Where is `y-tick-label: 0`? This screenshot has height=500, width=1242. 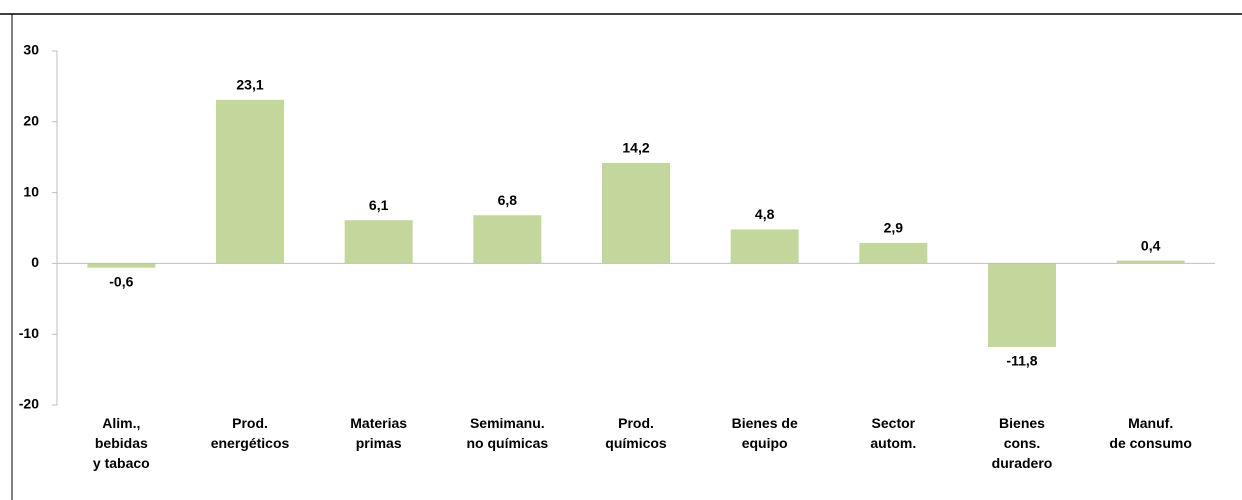
y-tick-label: 0 is located at coordinates (35, 262).